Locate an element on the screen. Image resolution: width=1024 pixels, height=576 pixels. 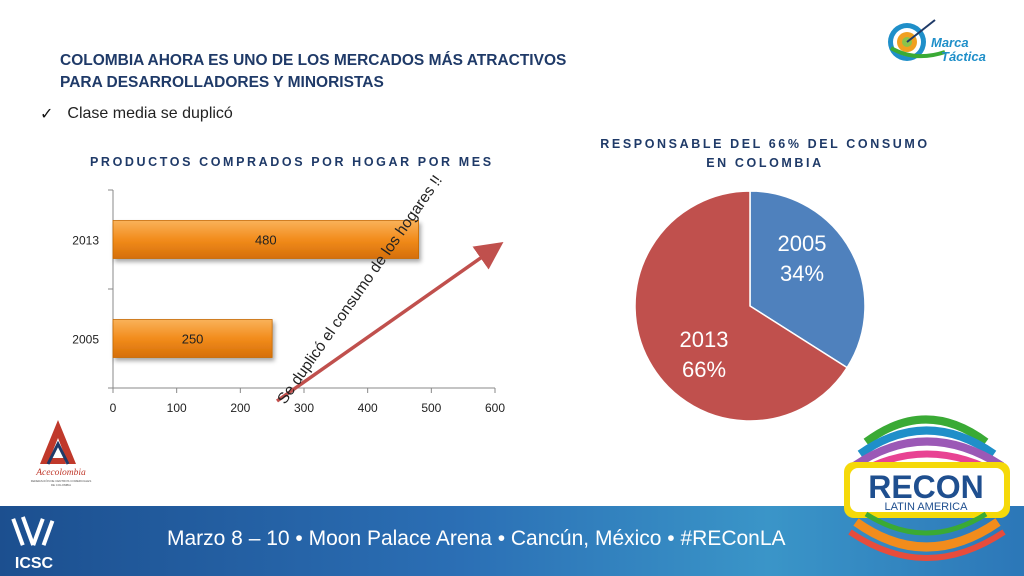
acecolombia-sub2: DE COLOMBIA is located at coordinates (61, 485).